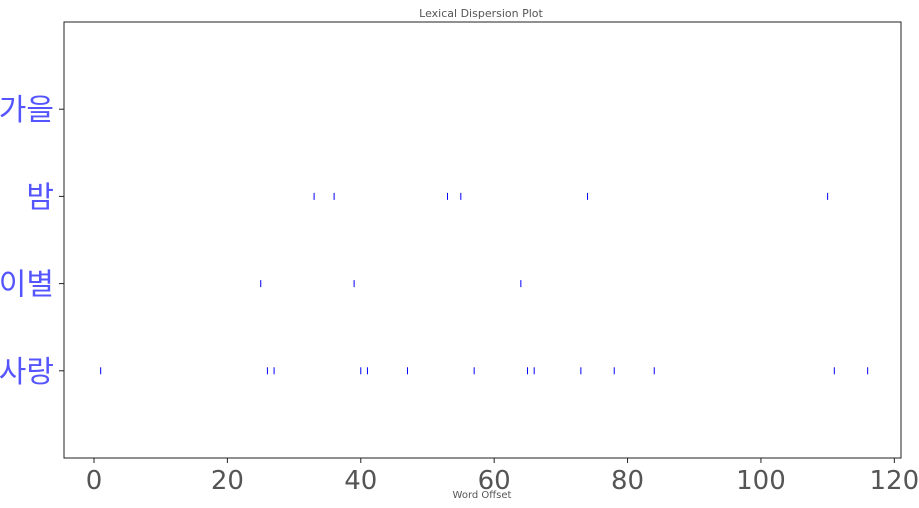 The height and width of the screenshot is (508, 919). I want to click on x-tick-label: 60, so click(494, 481).